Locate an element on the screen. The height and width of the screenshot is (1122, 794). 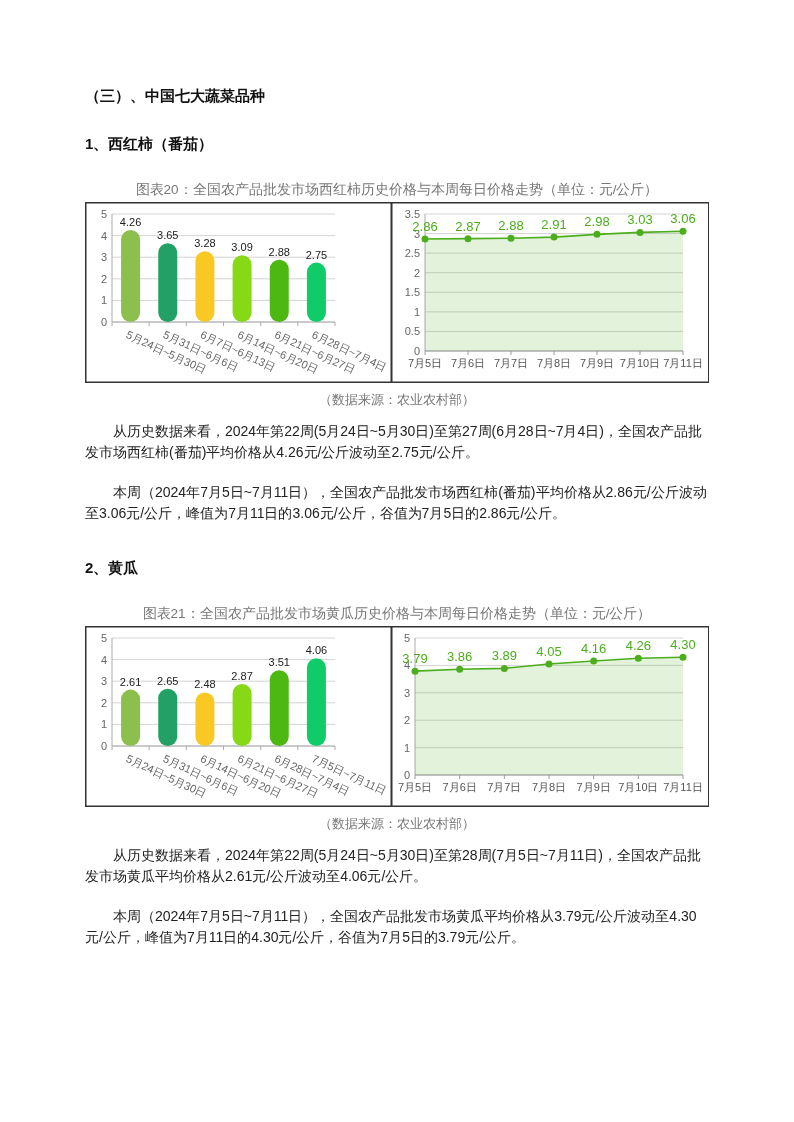
y-tick-label: 3.5 is located at coordinates (412, 214).